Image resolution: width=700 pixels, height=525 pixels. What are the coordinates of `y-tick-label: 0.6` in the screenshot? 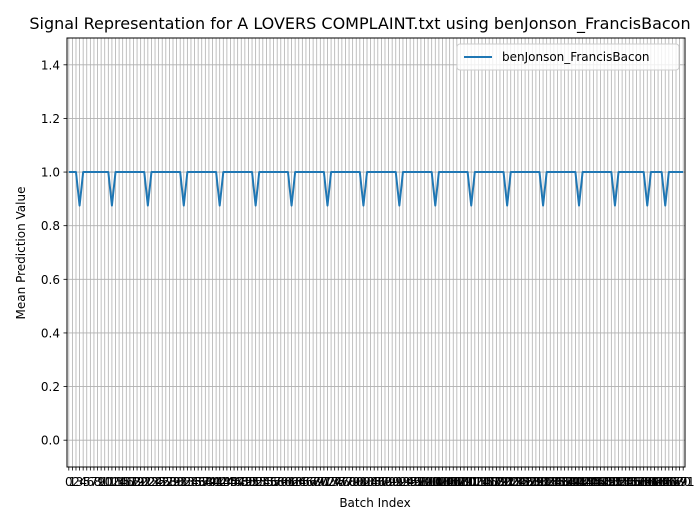 It's located at (50, 280).